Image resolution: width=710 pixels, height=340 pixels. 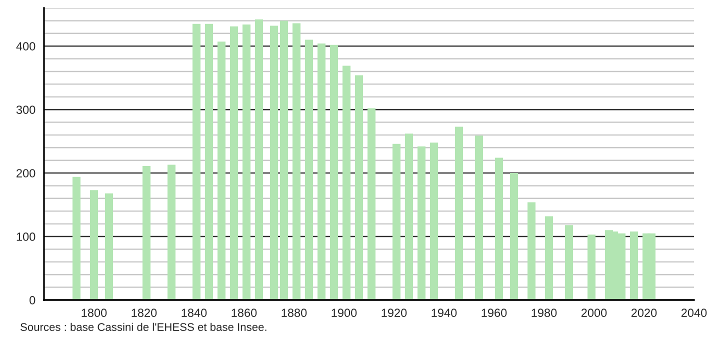 What do you see at coordinates (94, 313) in the screenshot?
I see `x-tick-label: 1800` at bounding box center [94, 313].